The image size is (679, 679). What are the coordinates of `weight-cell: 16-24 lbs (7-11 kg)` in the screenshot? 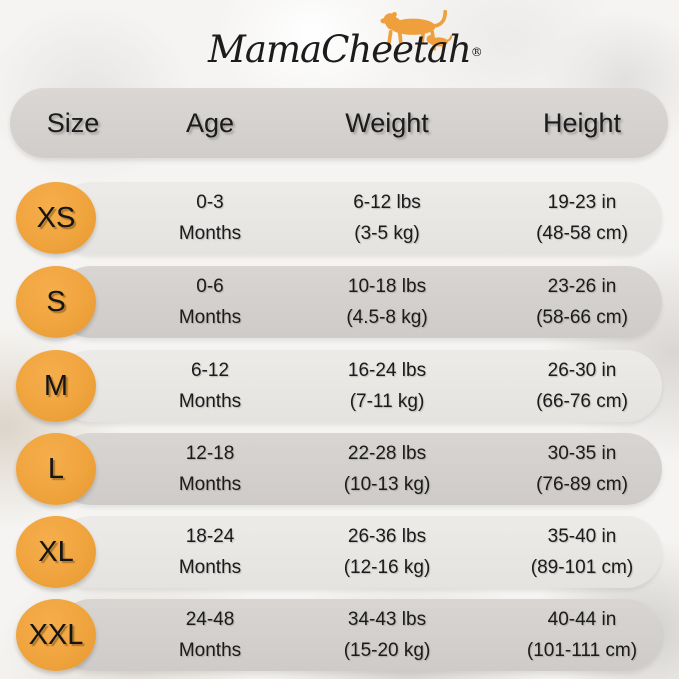 It's located at (387, 386).